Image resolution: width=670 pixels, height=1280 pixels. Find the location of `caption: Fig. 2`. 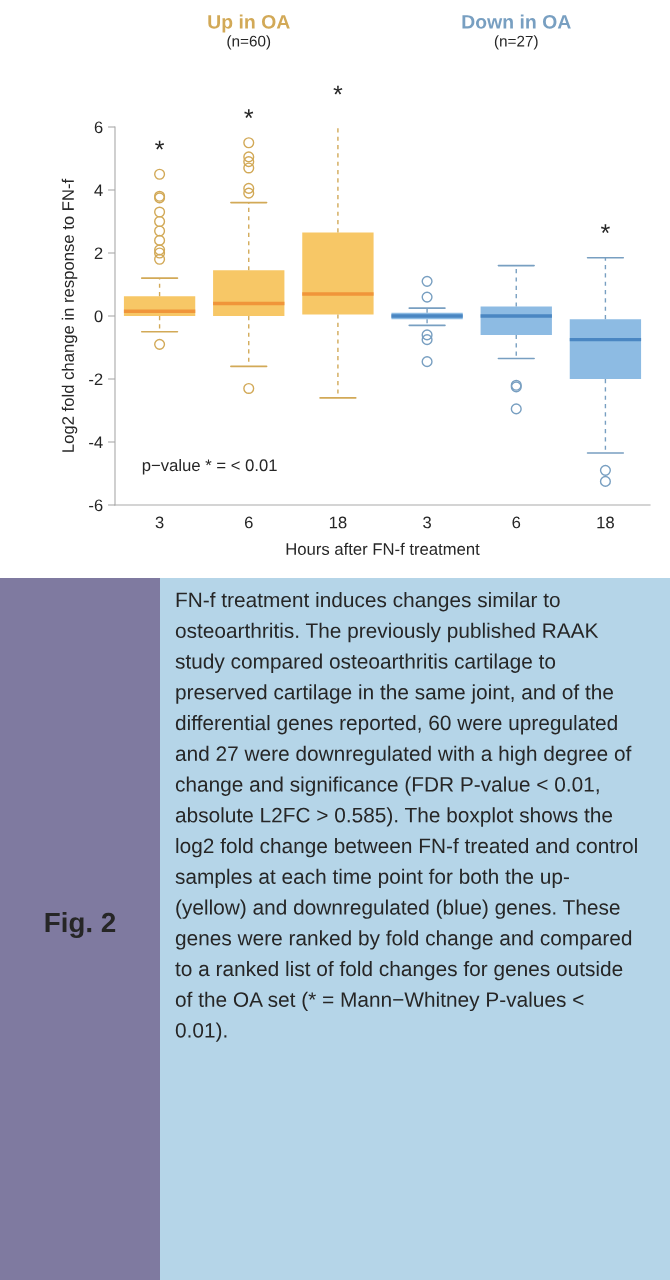

caption: Fig. 2 is located at coordinates (80, 925).